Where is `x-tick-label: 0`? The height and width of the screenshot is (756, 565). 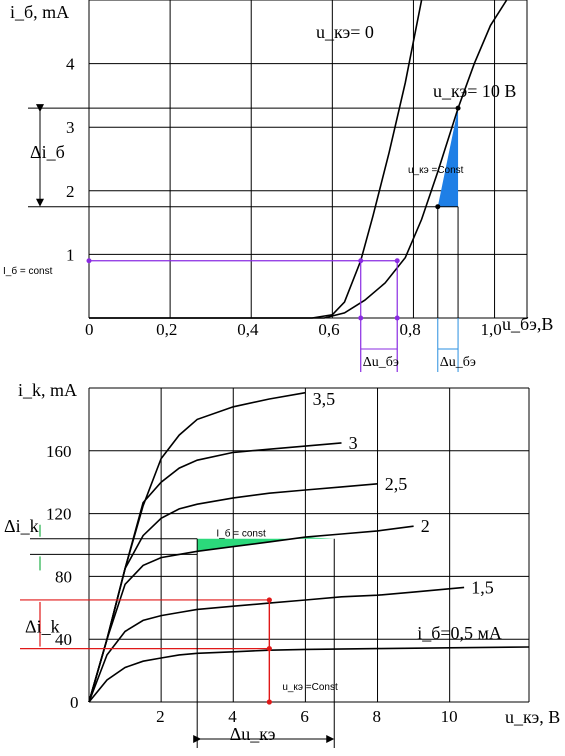 x-tick-label: 0 is located at coordinates (89, 329).